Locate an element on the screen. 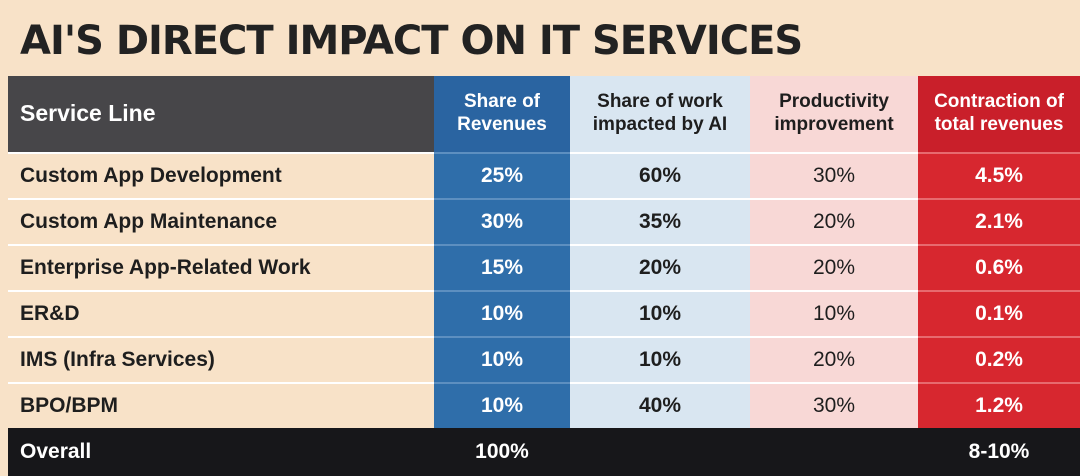  header-productivity: Productivity improvement is located at coordinates (834, 114).